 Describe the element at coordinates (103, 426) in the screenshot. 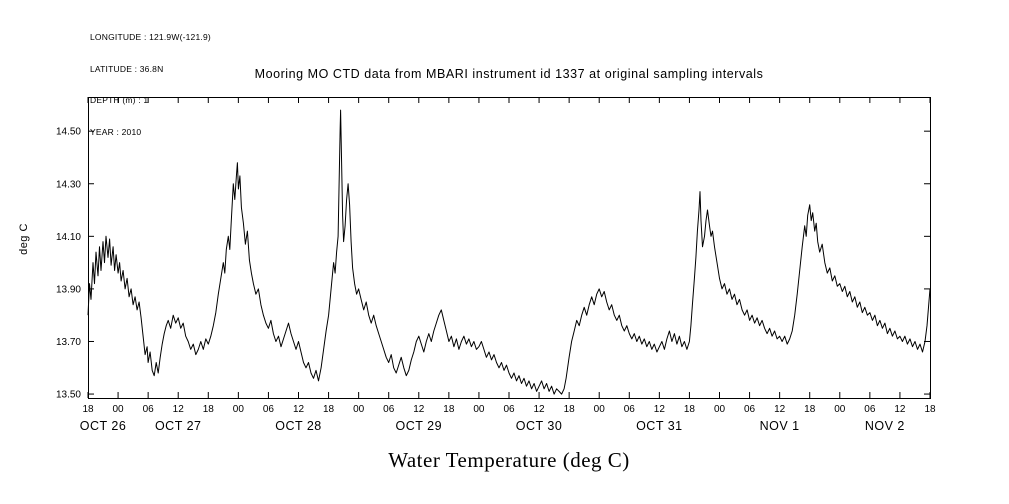

I see `x-date-label: OCT 26` at that location.